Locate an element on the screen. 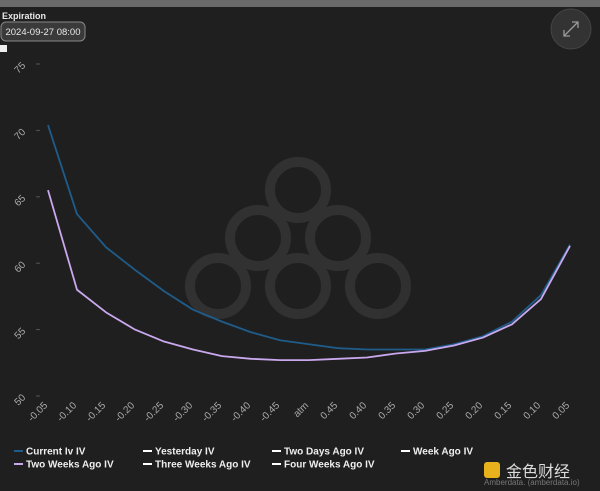  legend-label: Week Ago IV is located at coordinates (443, 452).